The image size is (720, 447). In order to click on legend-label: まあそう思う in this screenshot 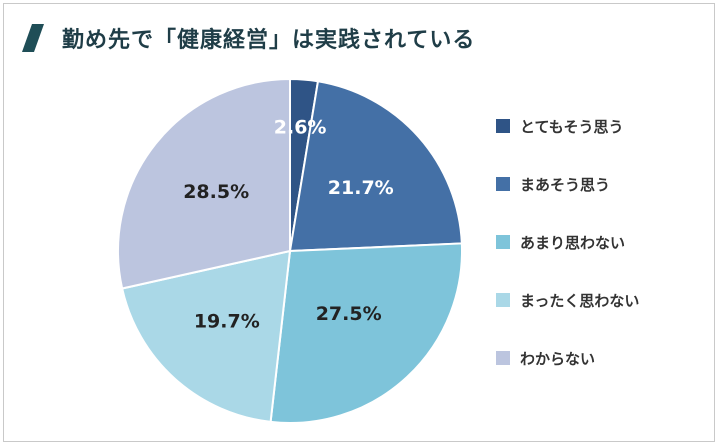, I will do `click(565, 184)`.